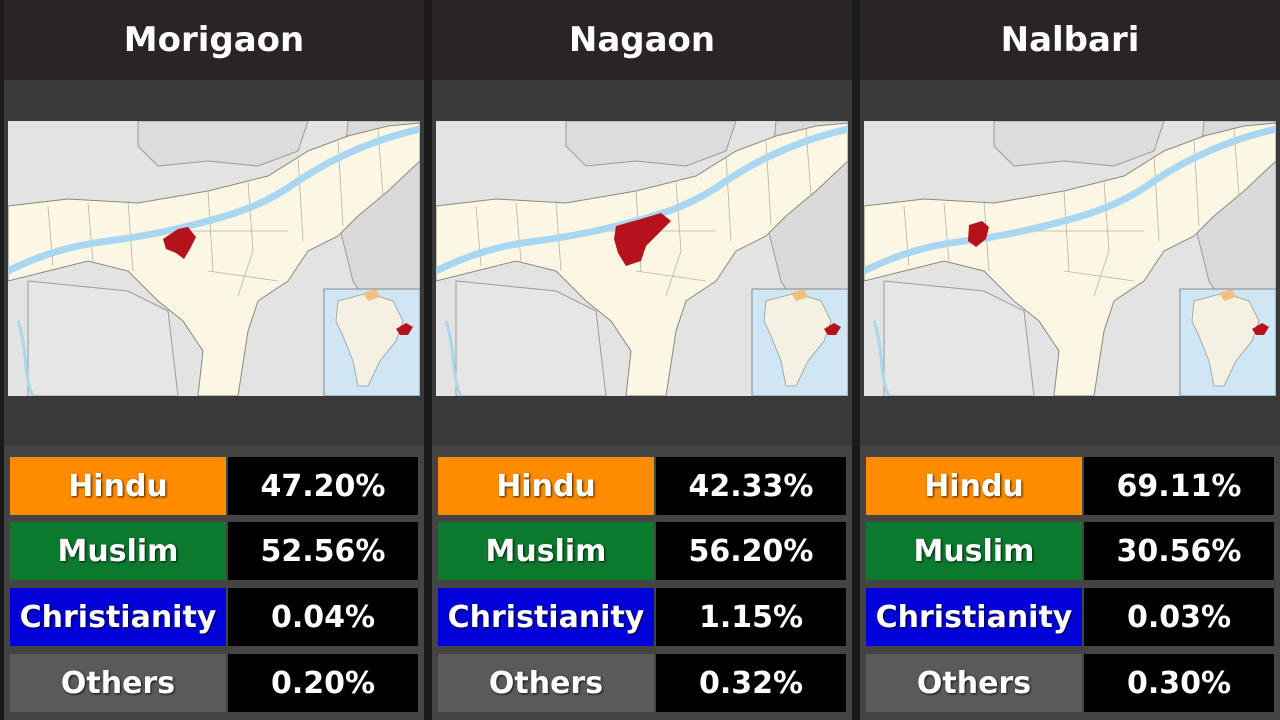 The width and height of the screenshot is (1280, 720). What do you see at coordinates (323, 486) in the screenshot?
I see `stat-value-hindu: 47.20%` at bounding box center [323, 486].